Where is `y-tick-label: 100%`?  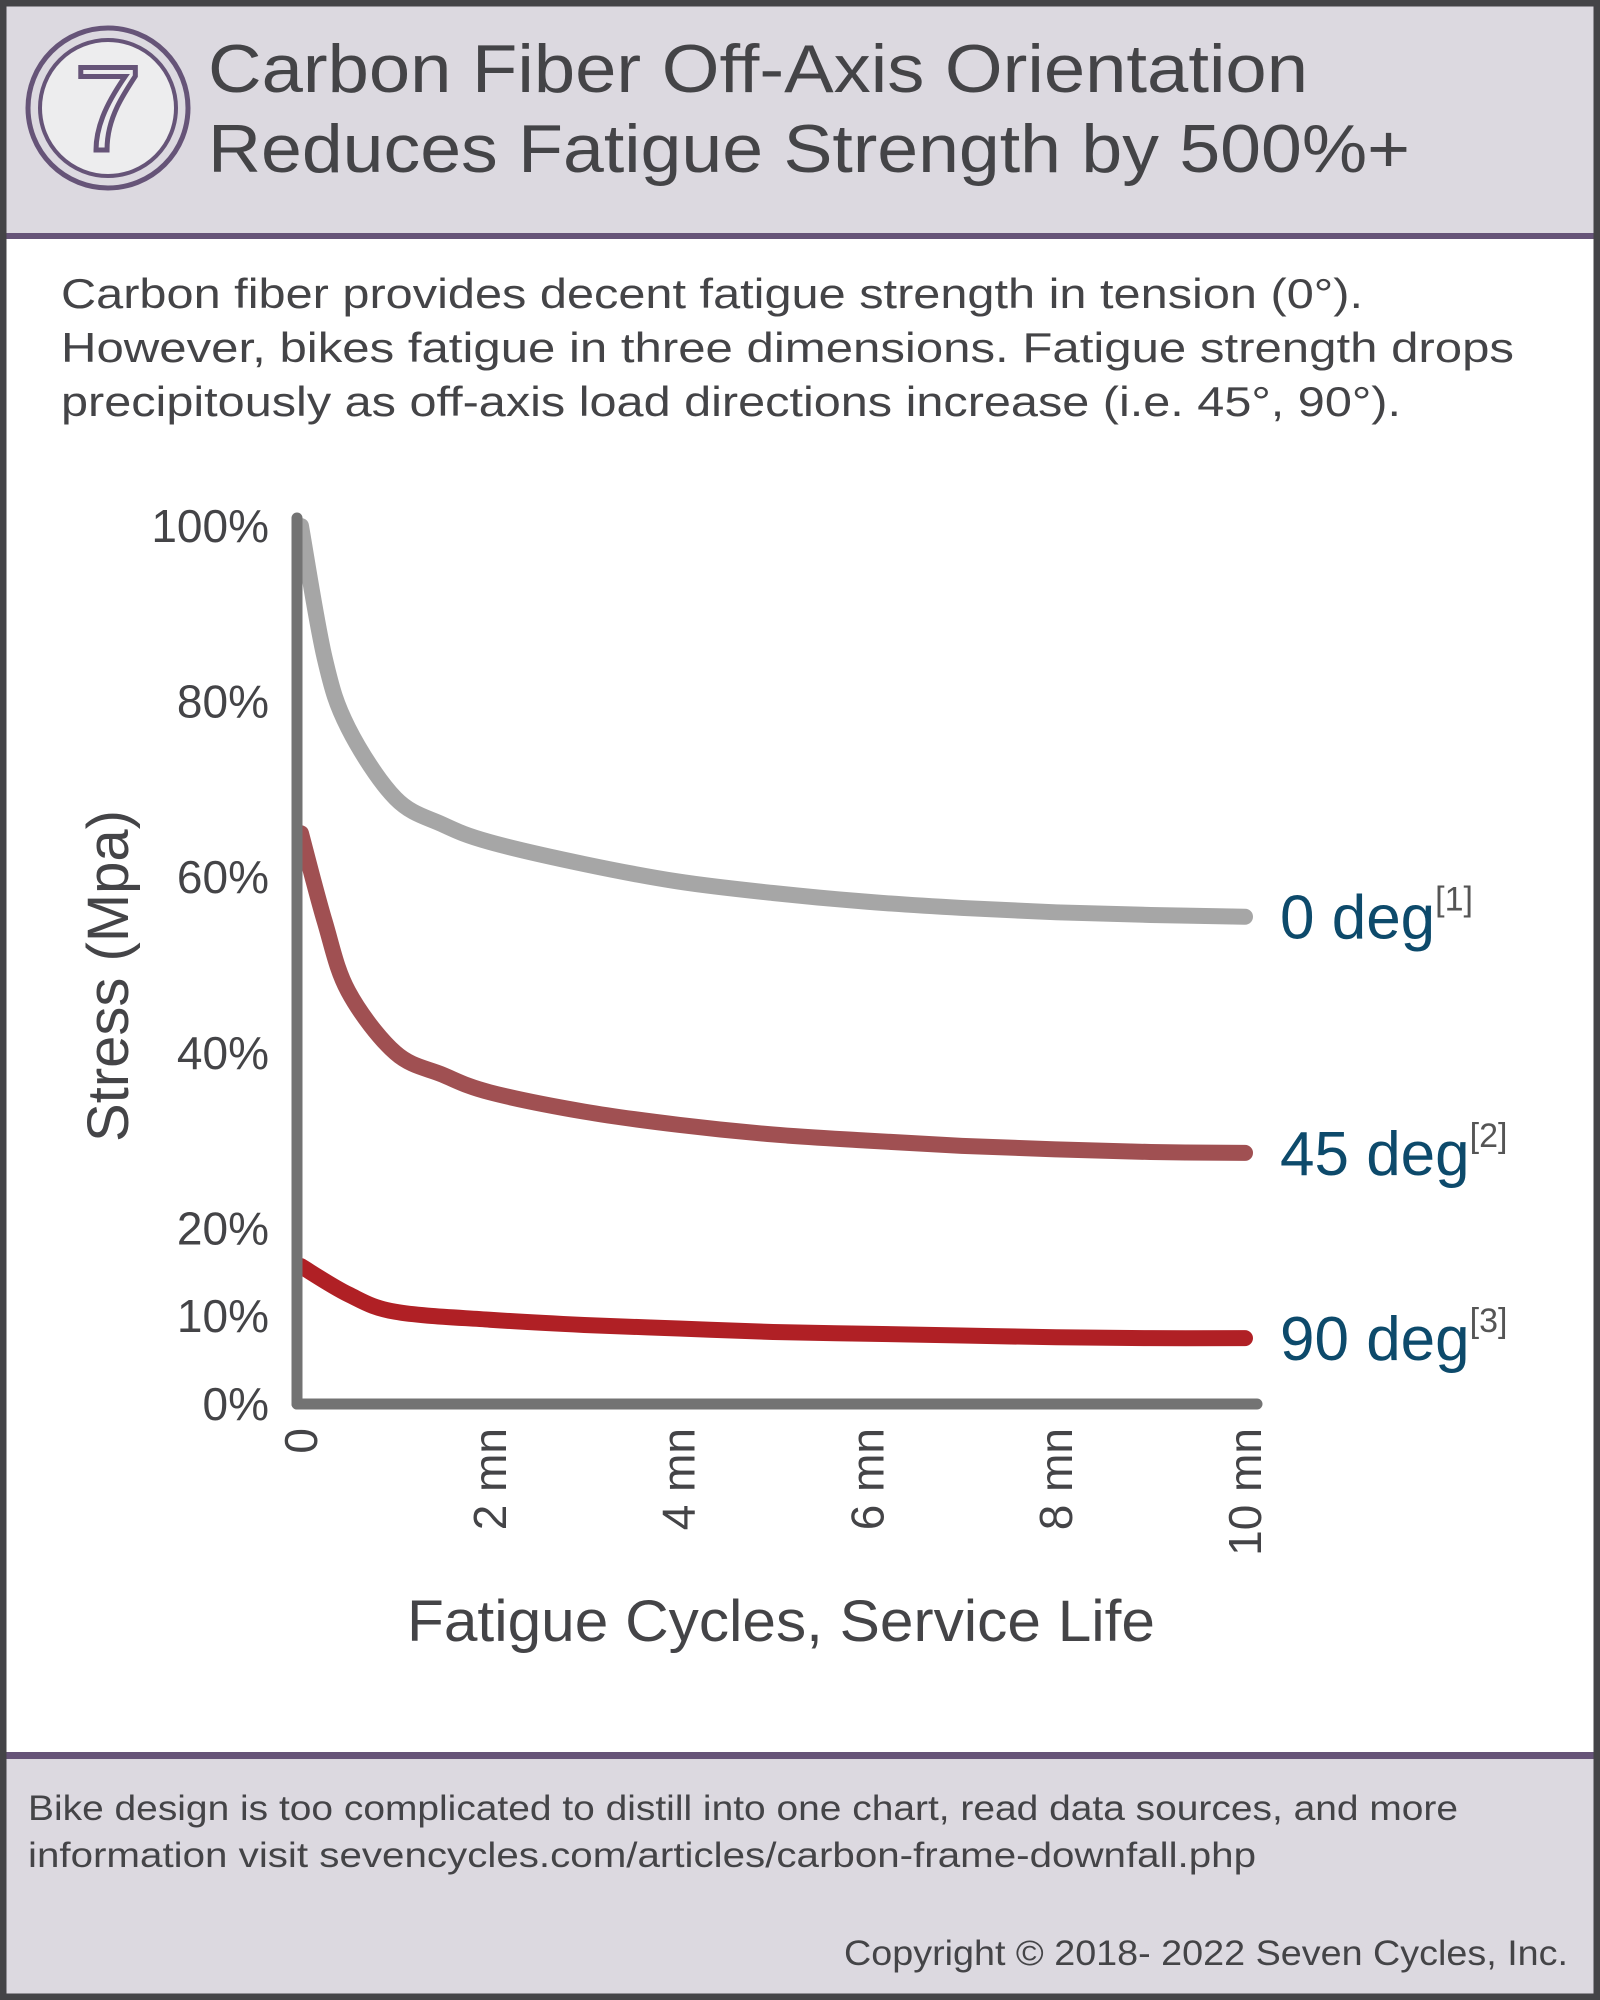
y-tick-label: 100% is located at coordinates (210, 526).